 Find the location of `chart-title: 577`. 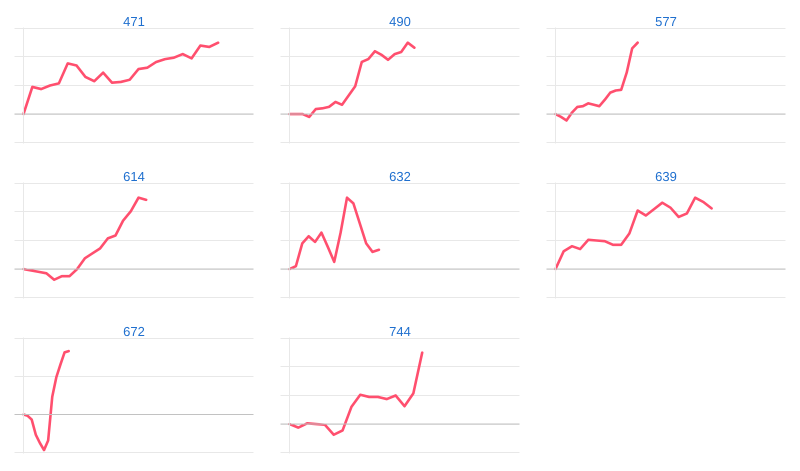

chart-title: 577 is located at coordinates (666, 21).